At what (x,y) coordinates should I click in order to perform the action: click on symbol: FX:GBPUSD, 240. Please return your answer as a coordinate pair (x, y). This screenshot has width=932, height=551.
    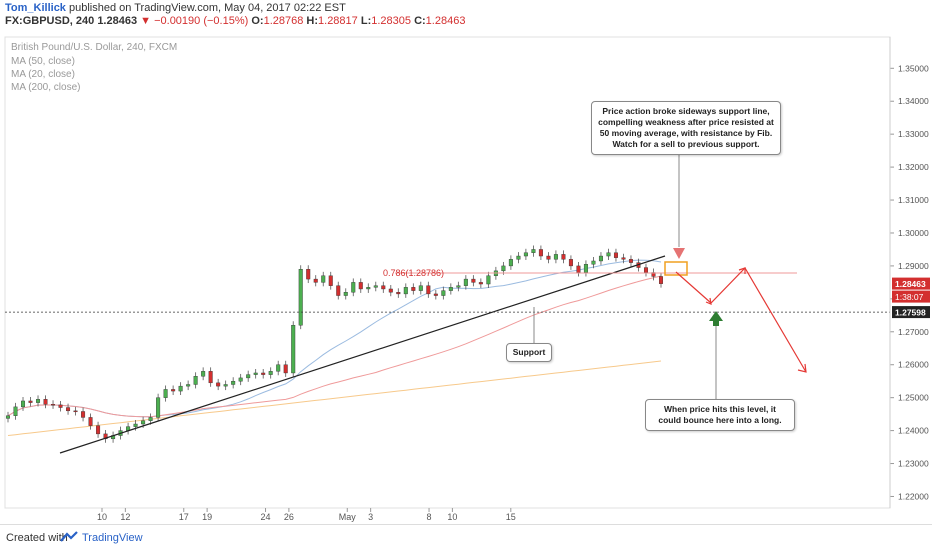
    Looking at the image, I should click on (50, 21).